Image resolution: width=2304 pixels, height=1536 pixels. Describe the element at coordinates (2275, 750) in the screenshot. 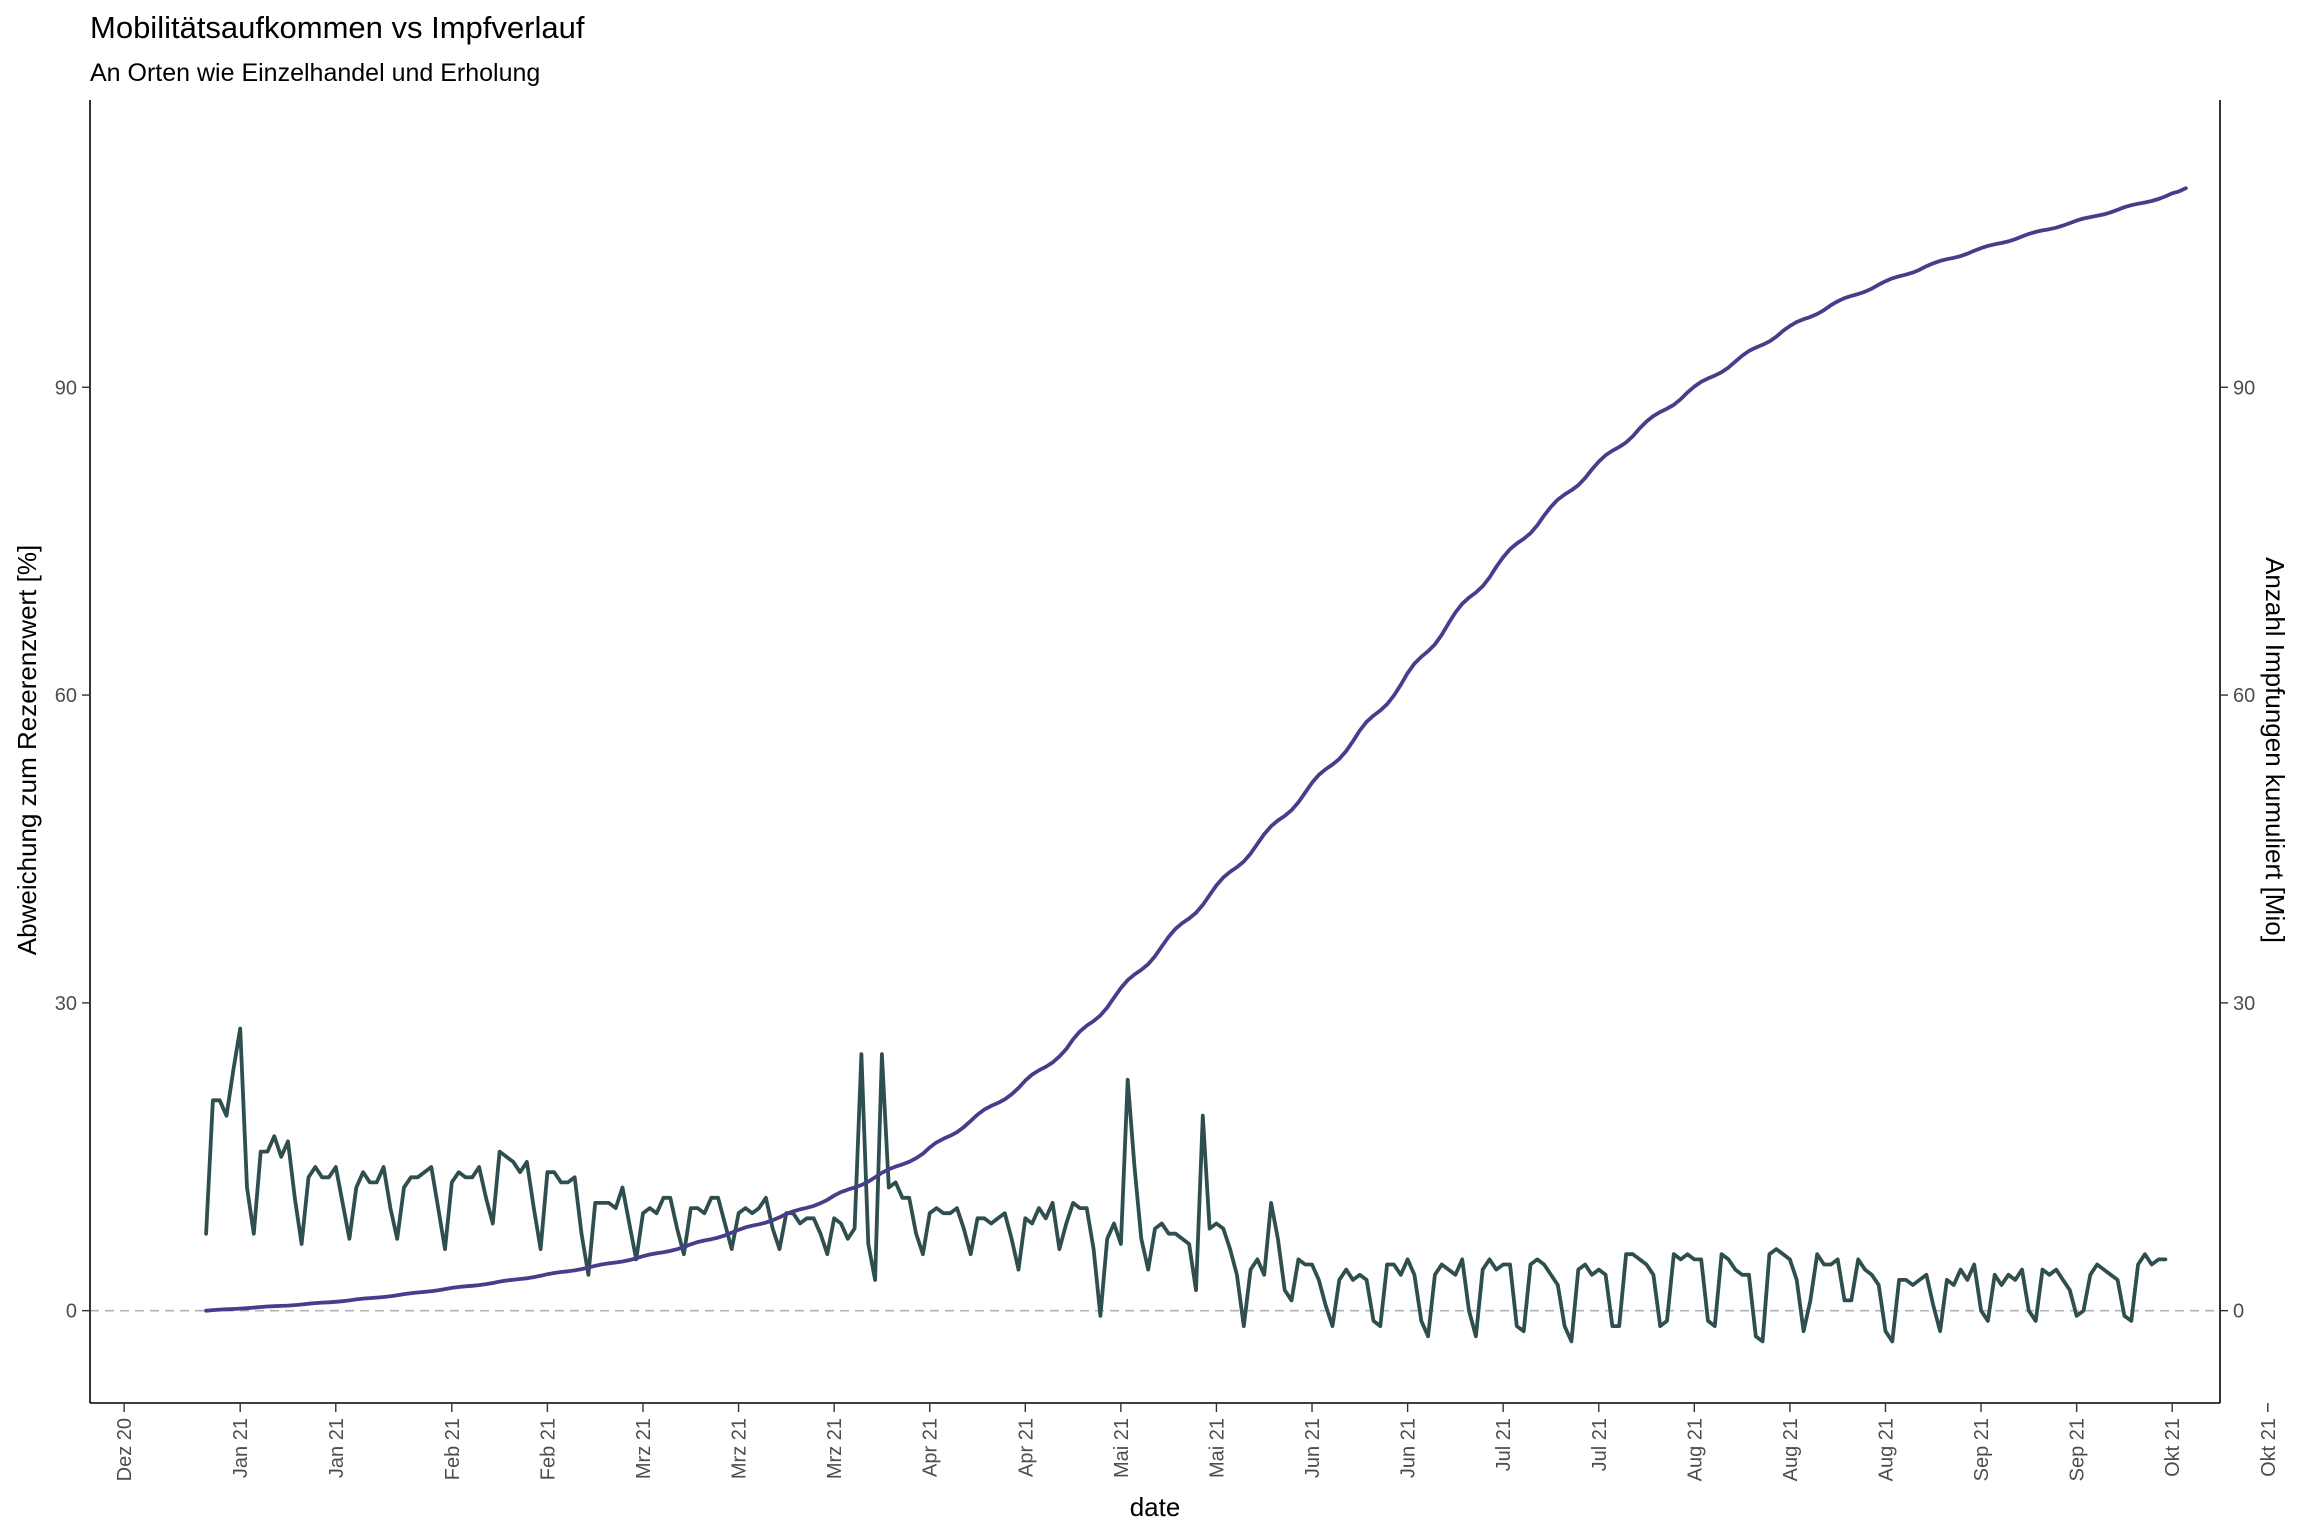

I see `right-y-axis-title: Anzahl Impfungen kumuliert [Mio]` at that location.